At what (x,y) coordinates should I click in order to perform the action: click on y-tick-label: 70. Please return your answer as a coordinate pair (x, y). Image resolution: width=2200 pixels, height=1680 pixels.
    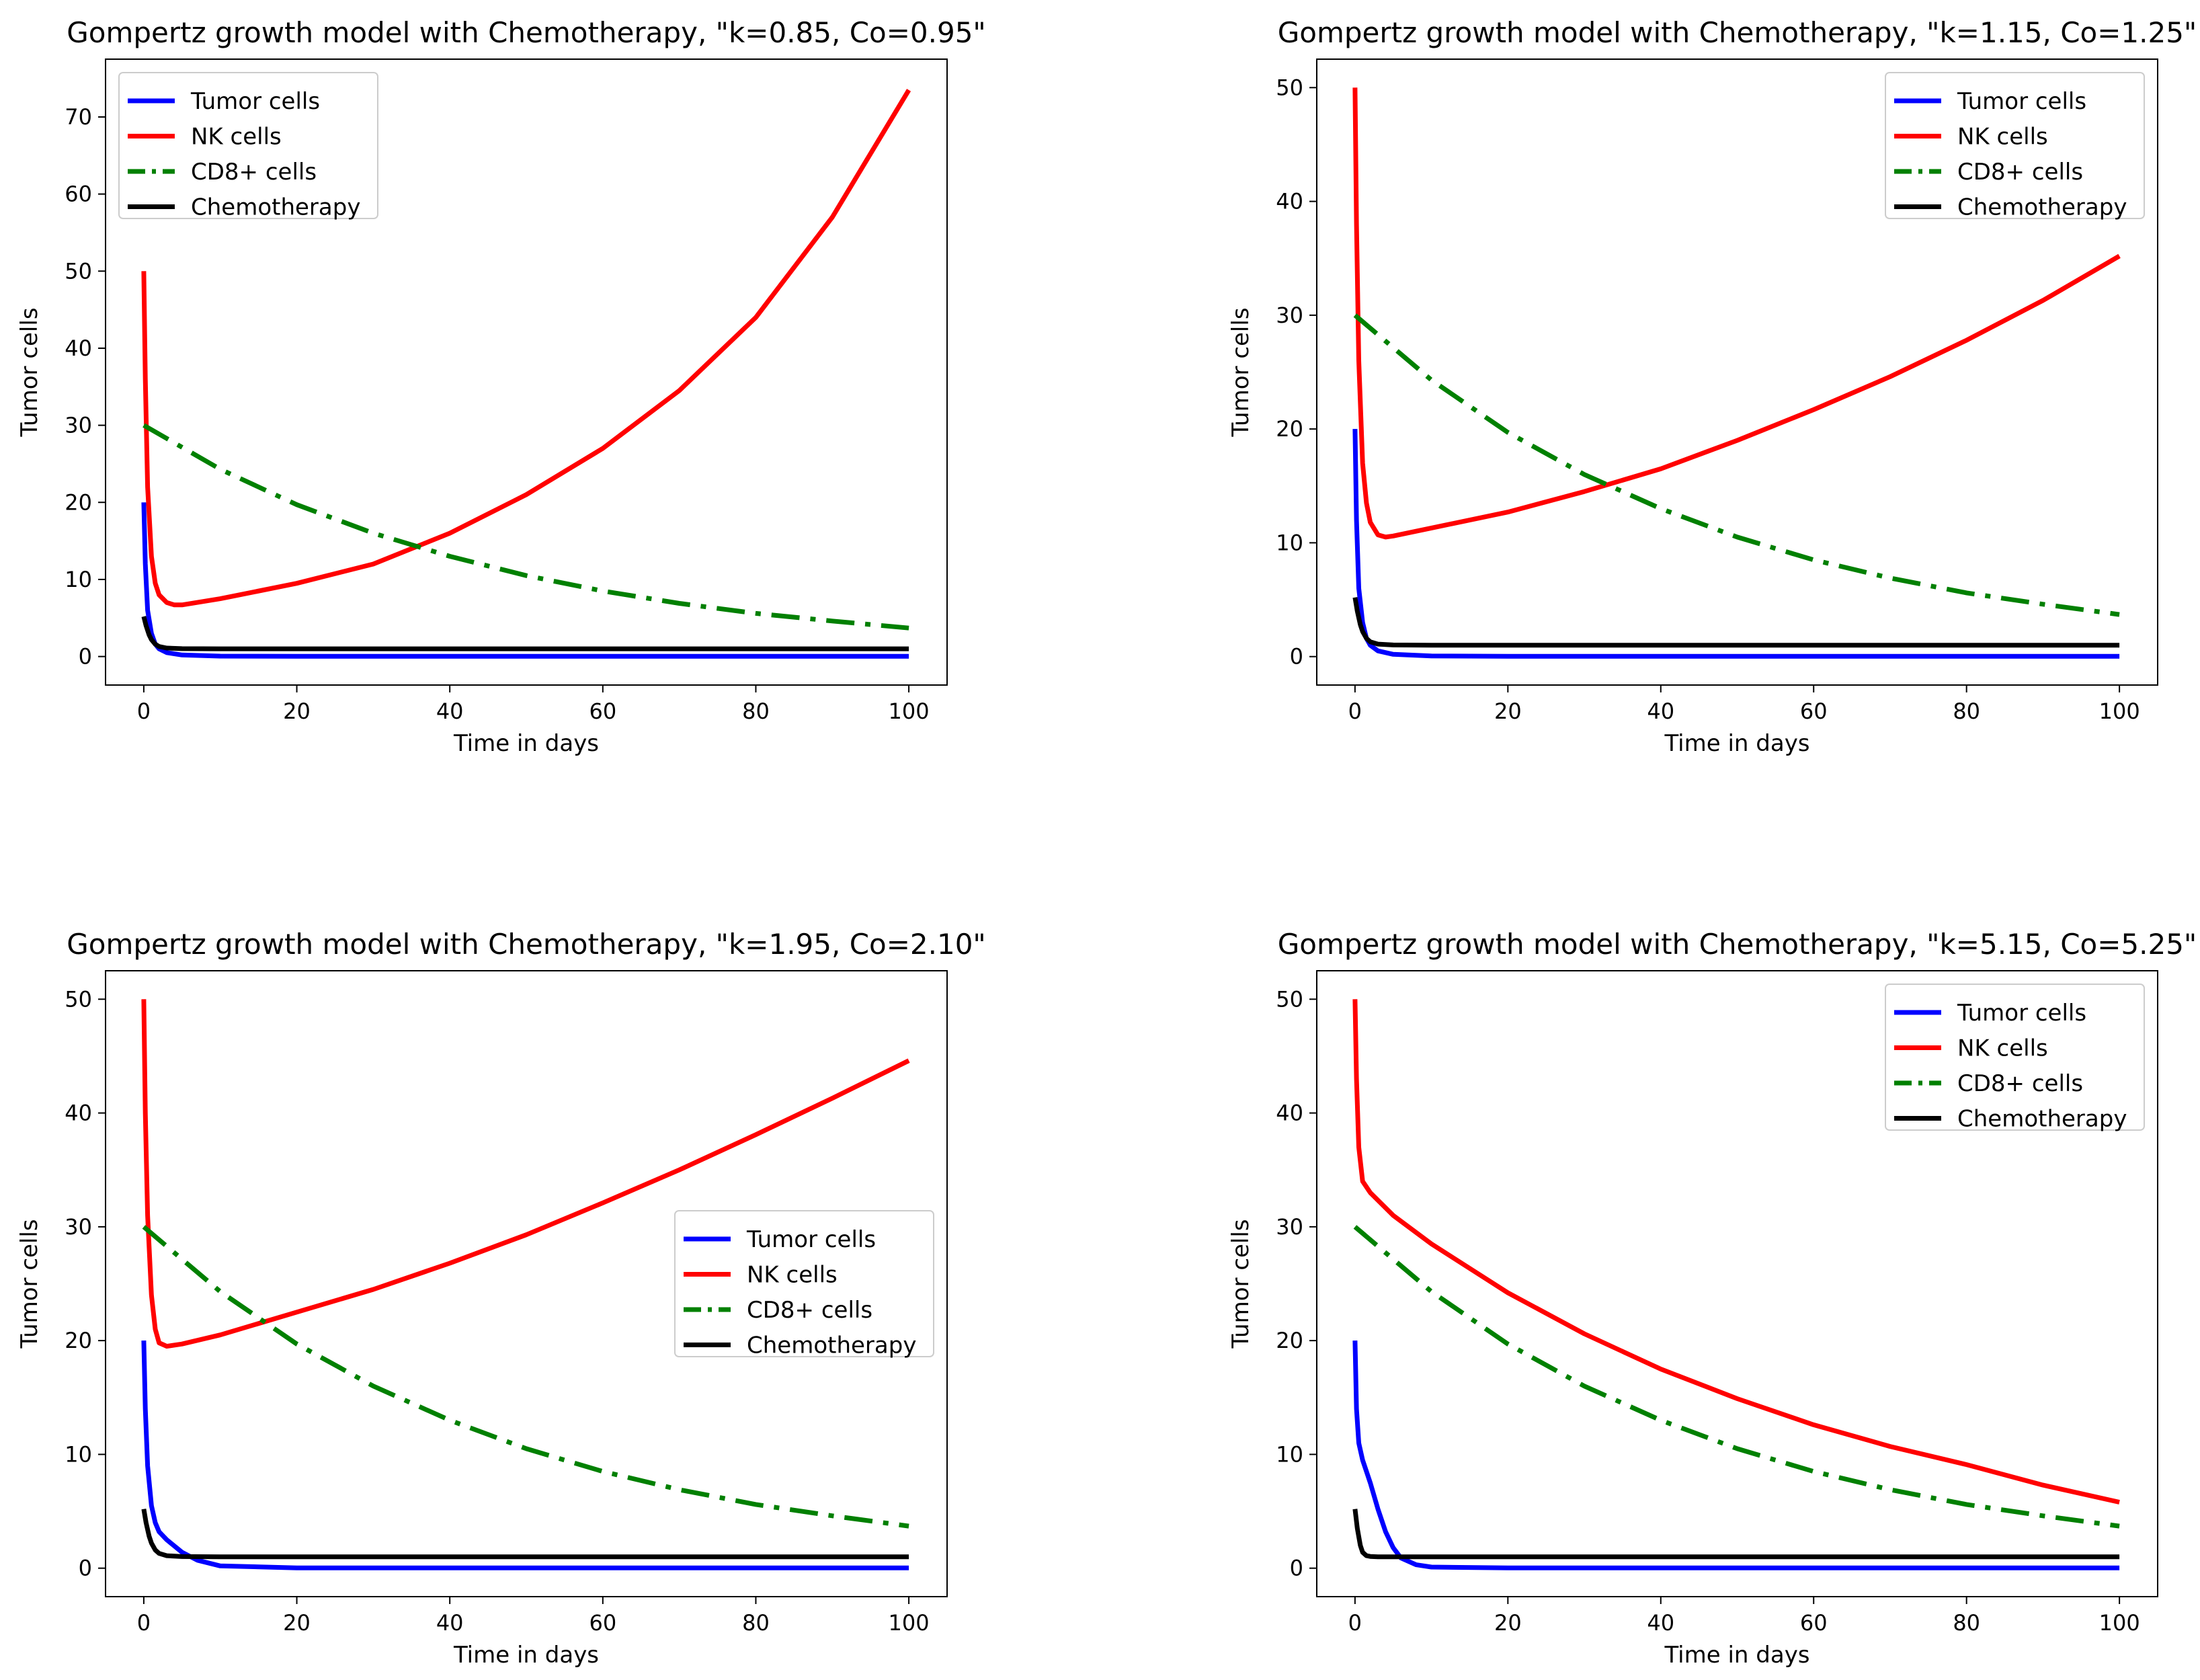
    Looking at the image, I should click on (79, 117).